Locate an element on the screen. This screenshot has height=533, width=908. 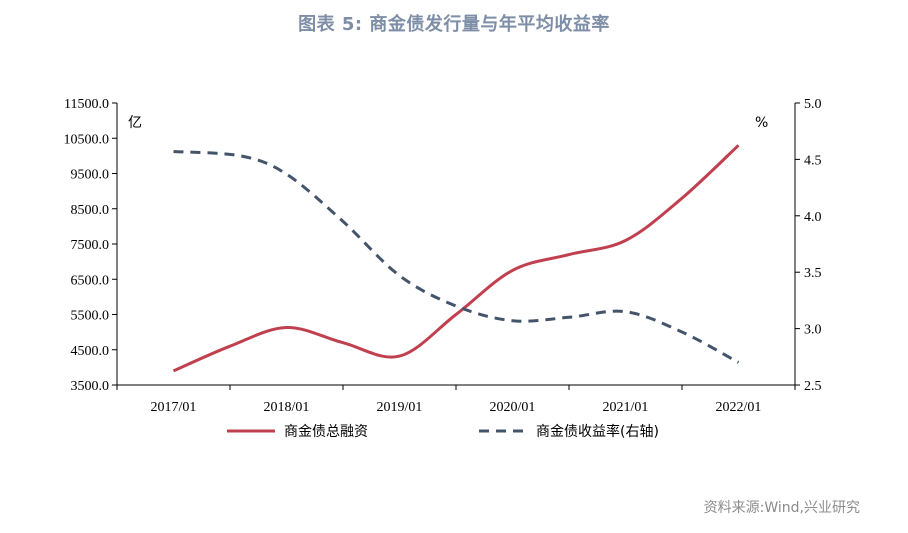
left-tick-label: 4500.0 is located at coordinates (90, 351).